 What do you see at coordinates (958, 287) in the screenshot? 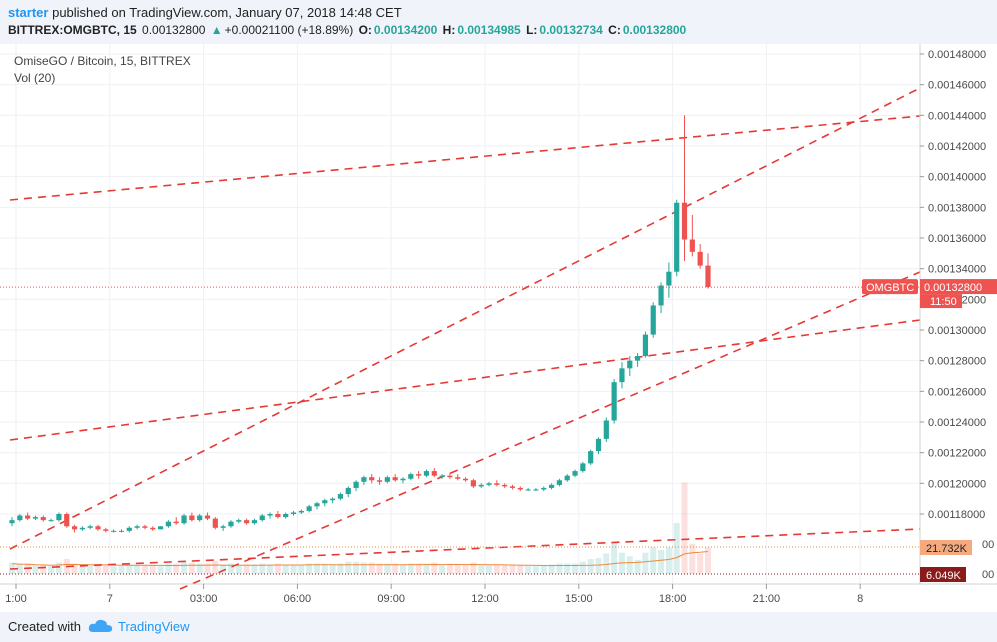
I see `price-badge` at bounding box center [958, 287].